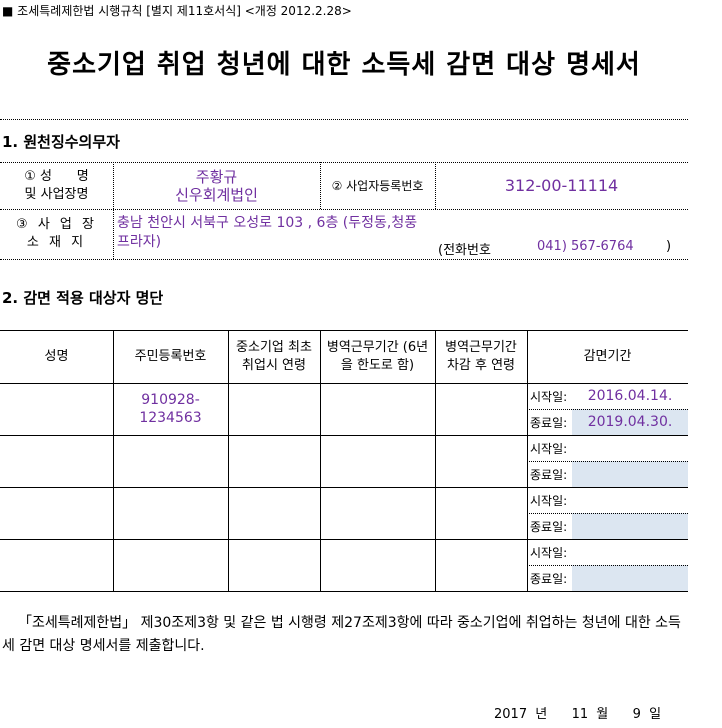 This screenshot has height=728, width=722. I want to click on column-header: 중소기업 최초 취업시 연령, so click(274, 356).